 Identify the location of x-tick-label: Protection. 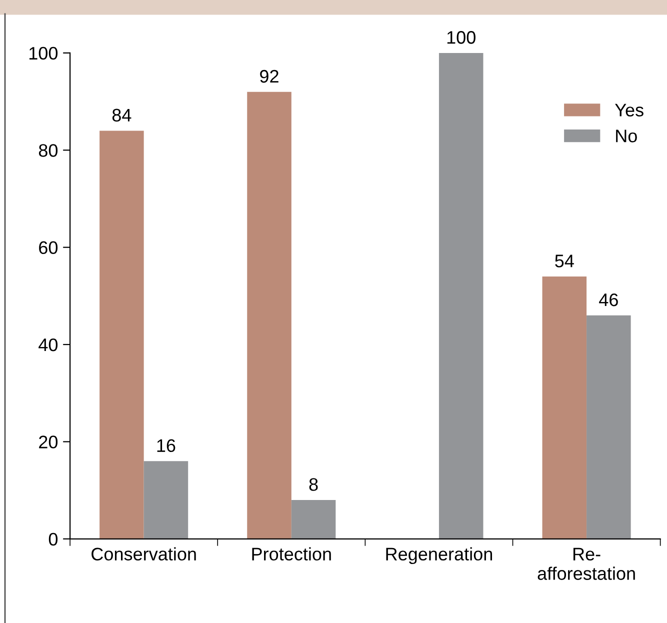
(291, 553).